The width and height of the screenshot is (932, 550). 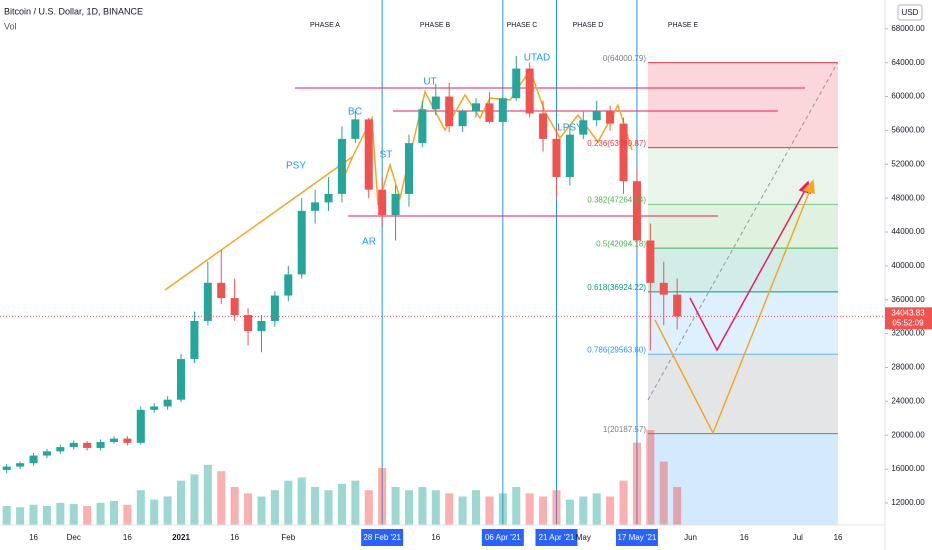 I want to click on x-tick-label: Dec, so click(x=74, y=537).